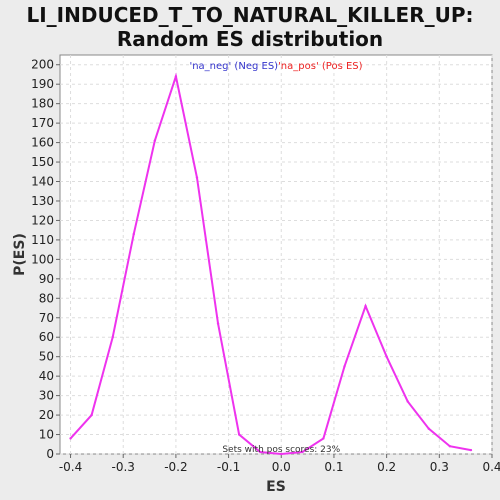 The image size is (500, 500). I want to click on legend: 'na_neg' (Neg ES)'na_pos' (Pos ES), so click(275, 66).